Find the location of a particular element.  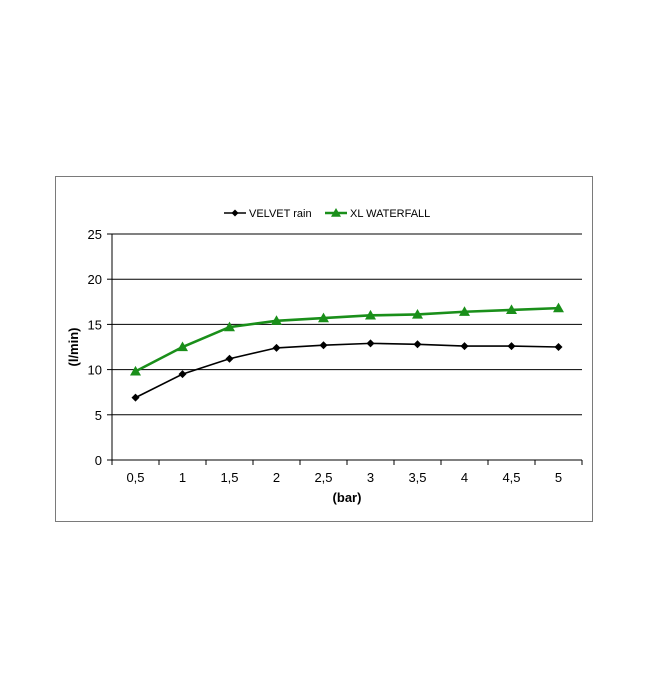

x-tick-label: 2 is located at coordinates (276, 477).